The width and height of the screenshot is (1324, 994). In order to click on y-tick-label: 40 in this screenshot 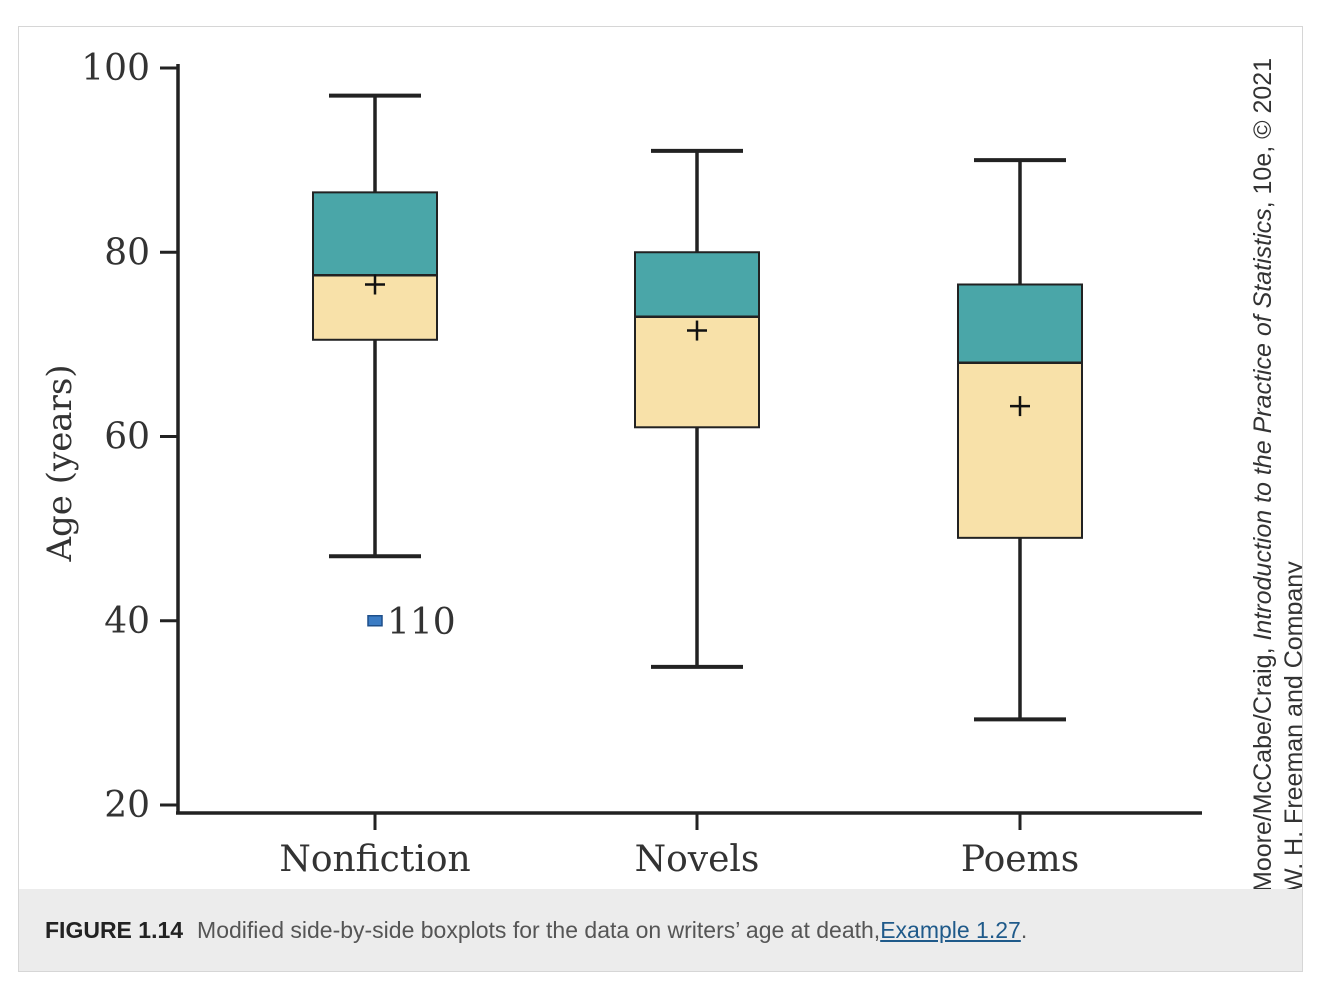, I will do `click(127, 621)`.